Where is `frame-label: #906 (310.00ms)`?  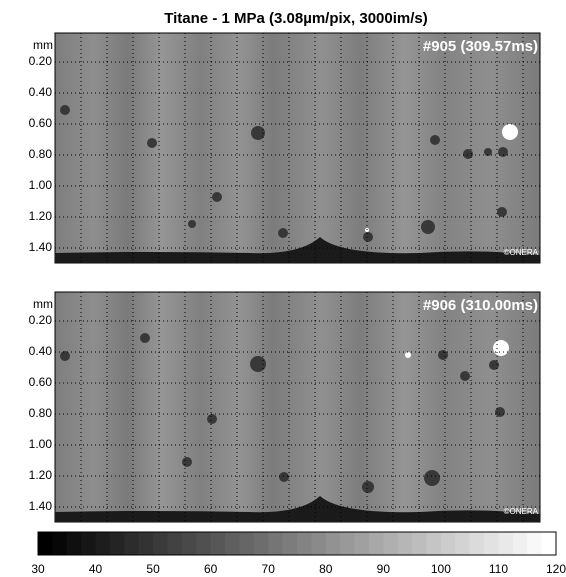
frame-label: #906 (310.00ms) is located at coordinates (480, 305).